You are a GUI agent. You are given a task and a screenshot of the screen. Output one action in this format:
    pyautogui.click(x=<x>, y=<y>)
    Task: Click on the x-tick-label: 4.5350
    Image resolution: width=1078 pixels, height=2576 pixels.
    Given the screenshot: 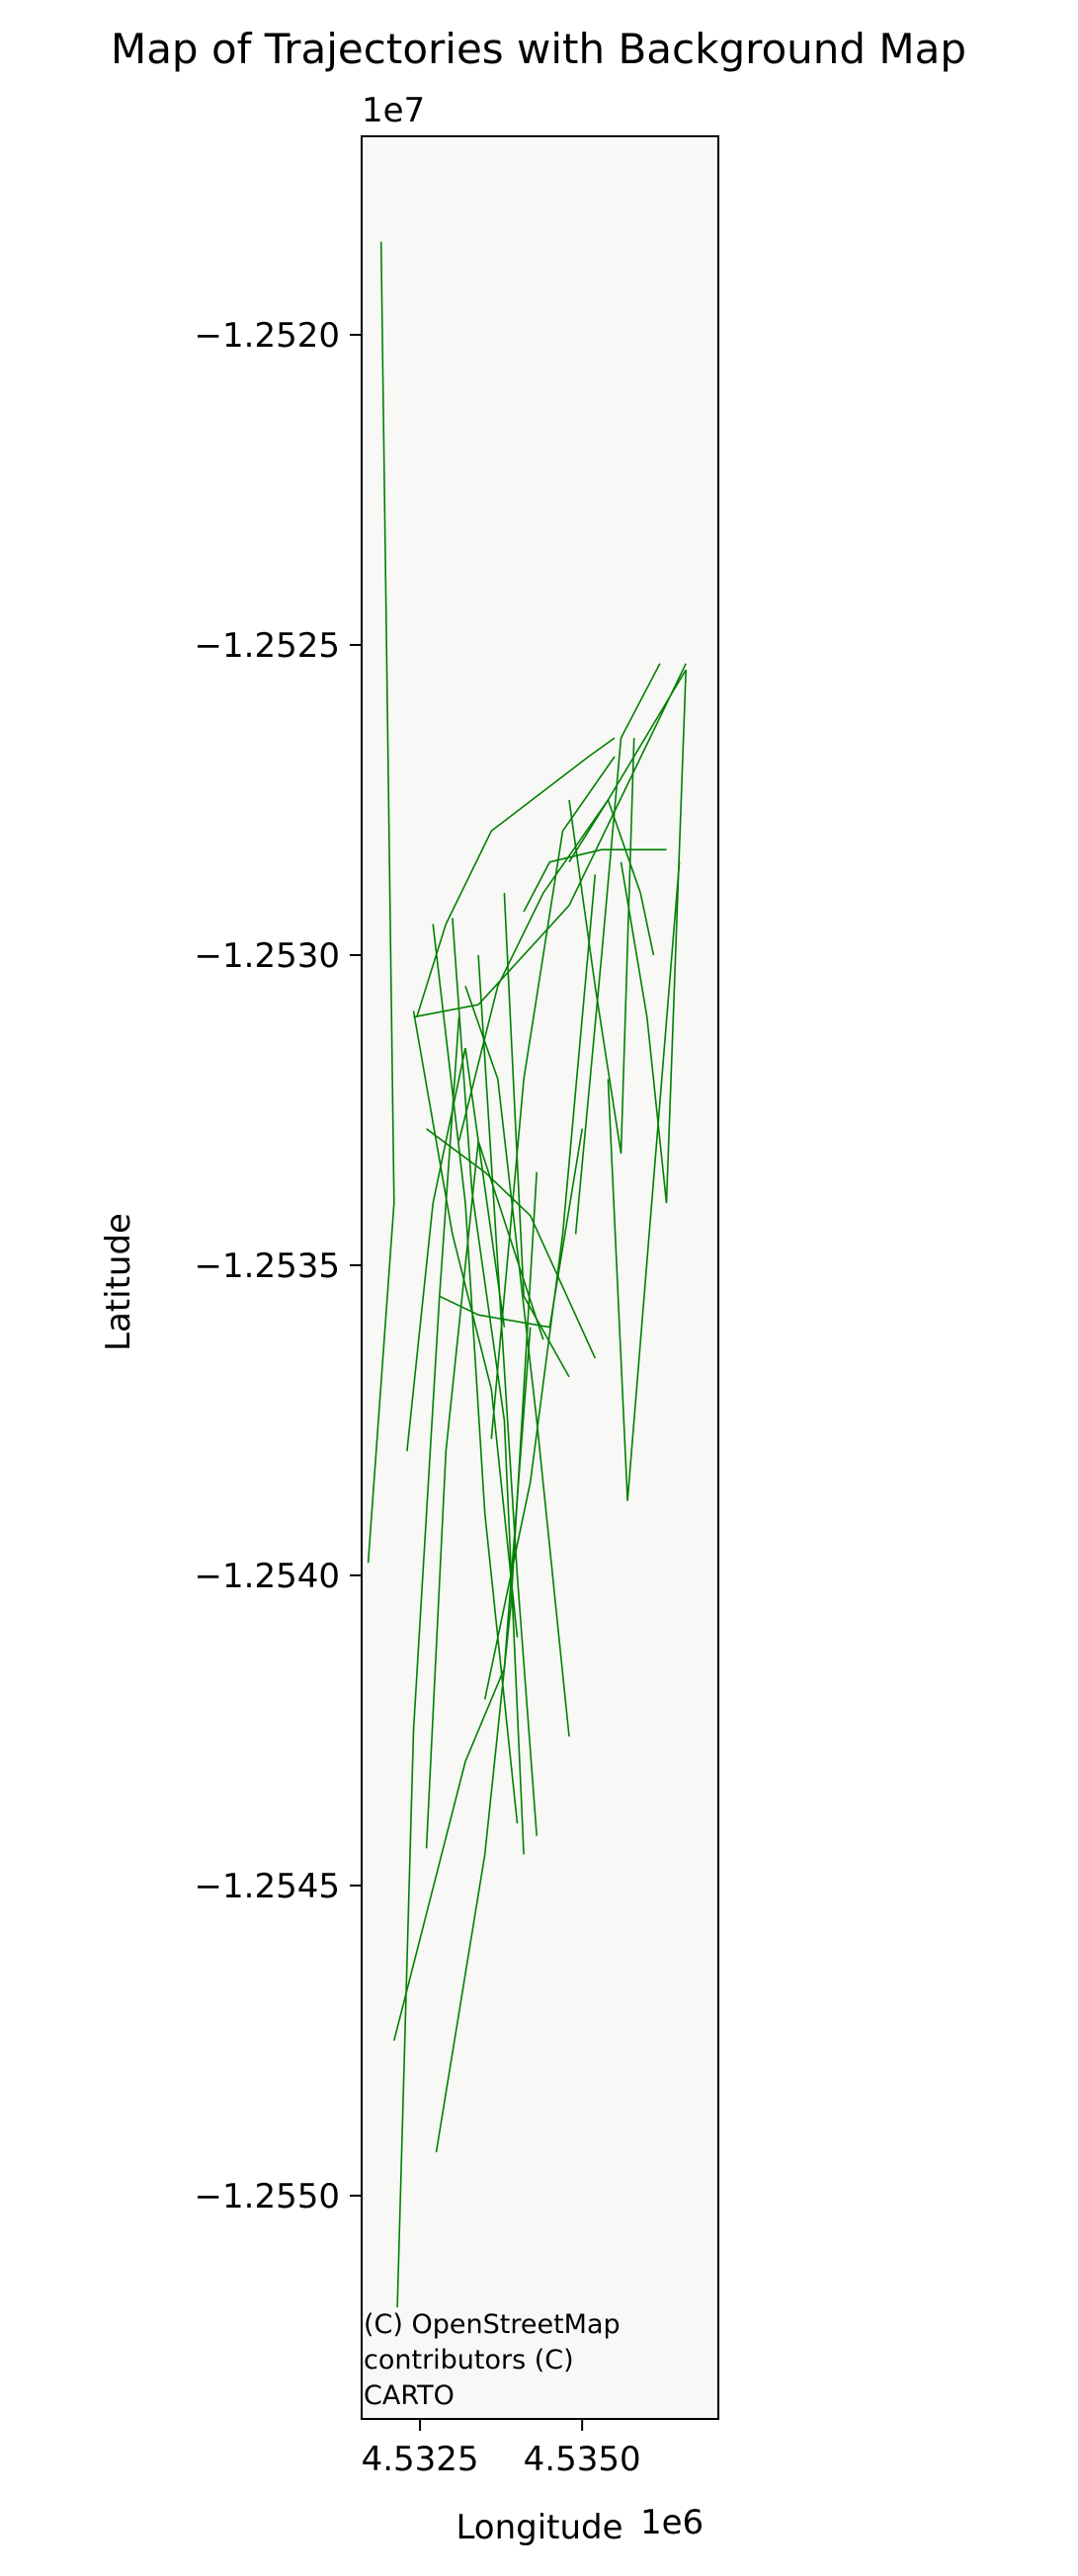 What is the action you would take?
    pyautogui.click(x=582, y=2459)
    